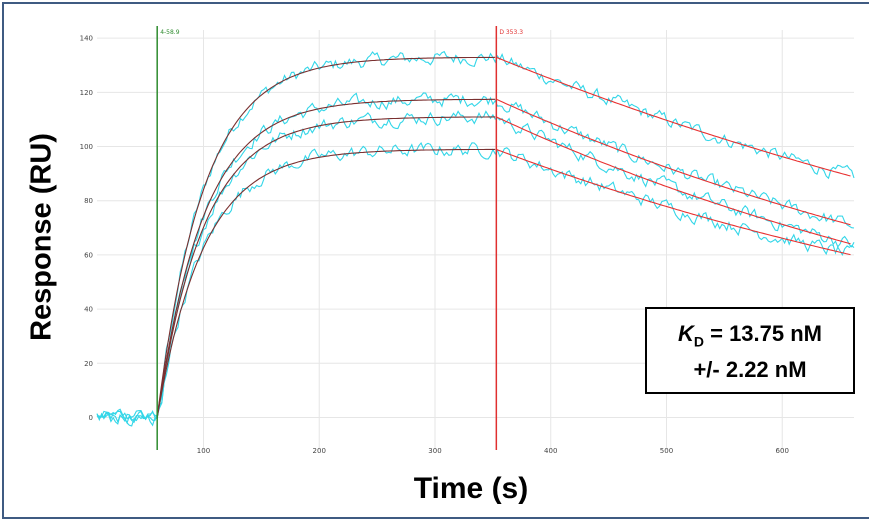 The height and width of the screenshot is (529, 869). I want to click on x-tick-label: 100, so click(203, 451).